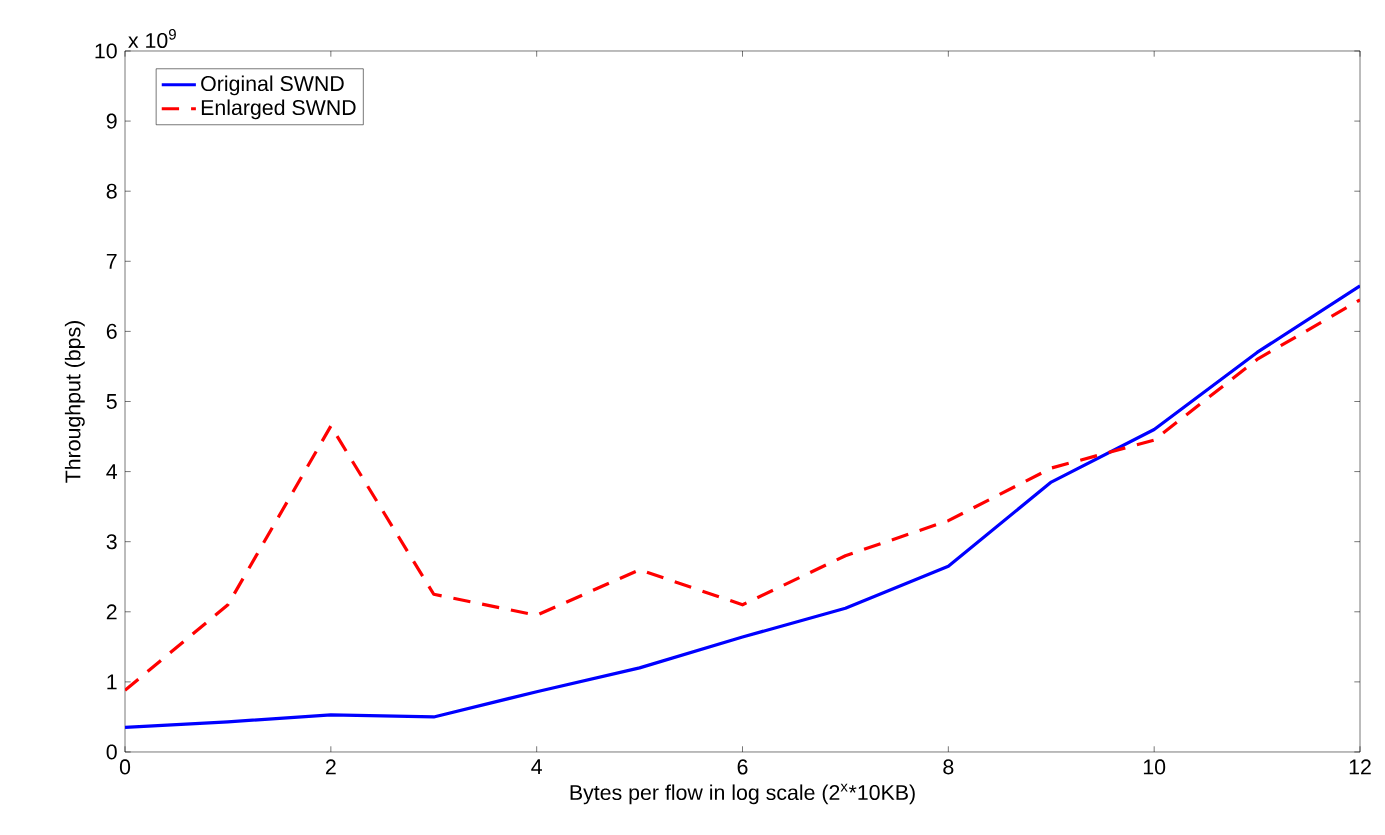 This screenshot has width=1385, height=835. Describe the element at coordinates (74, 402) in the screenshot. I see `y-axis-title: Throughput (bps)` at that location.